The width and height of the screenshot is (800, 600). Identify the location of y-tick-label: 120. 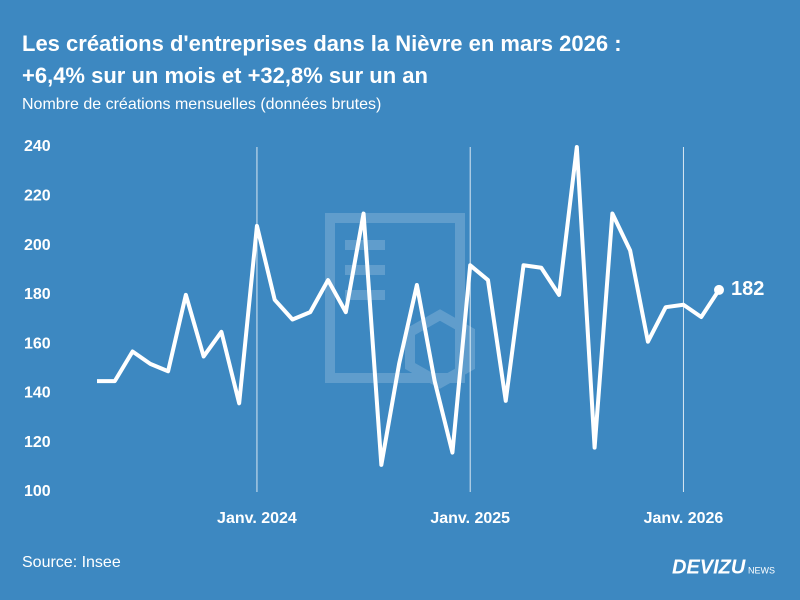
(37, 442).